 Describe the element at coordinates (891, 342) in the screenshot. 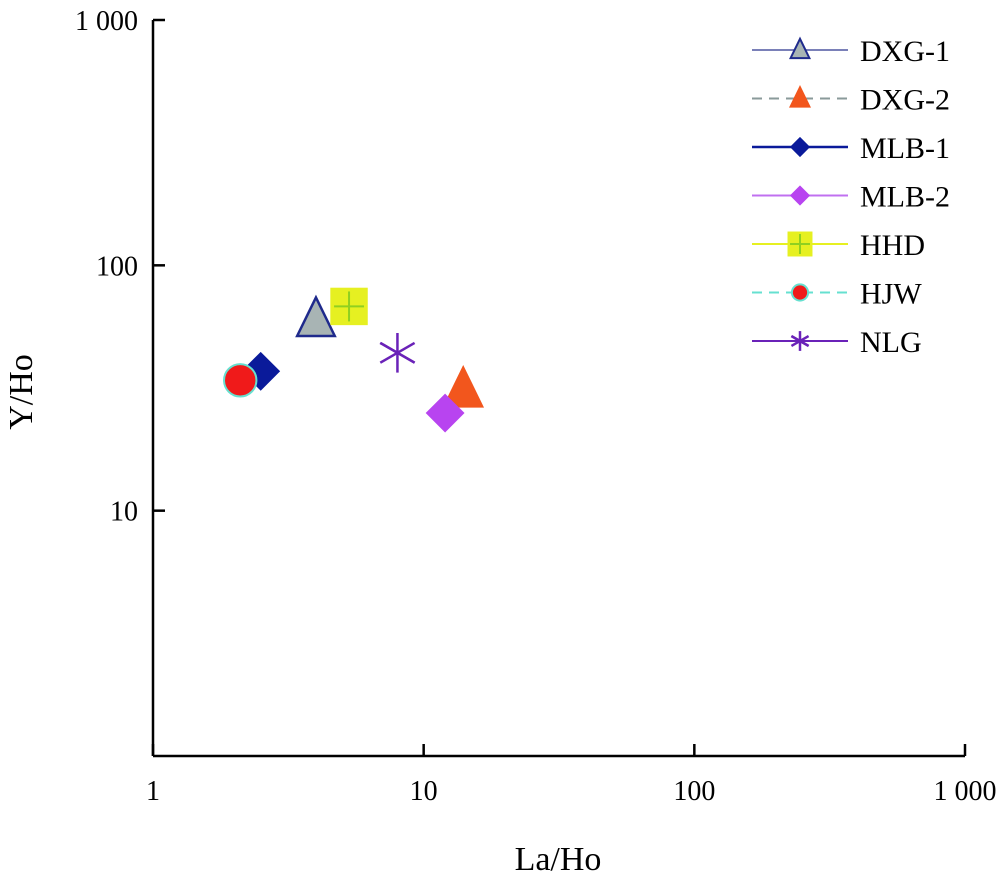

I see `legend-label-nlg: NLG` at that location.